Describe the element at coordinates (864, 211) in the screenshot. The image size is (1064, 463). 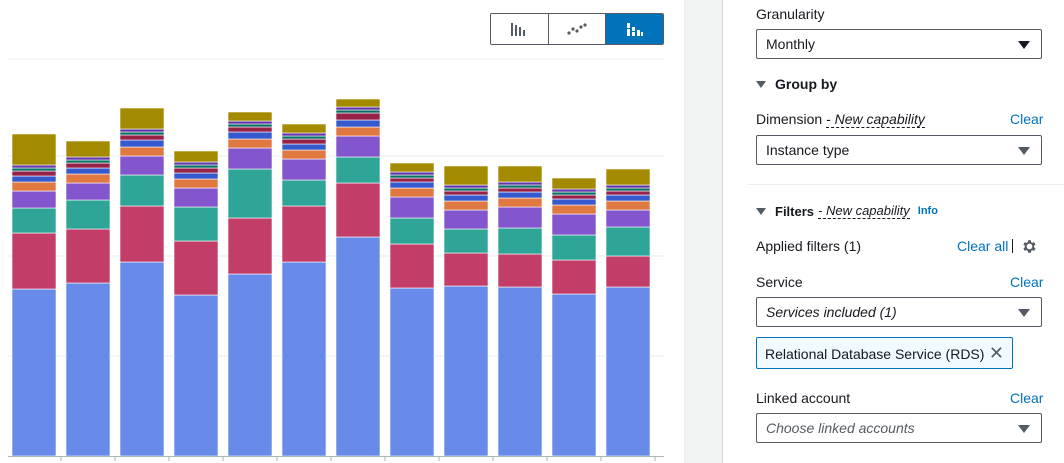
I see `filters-capability-badge: - New capability` at that location.